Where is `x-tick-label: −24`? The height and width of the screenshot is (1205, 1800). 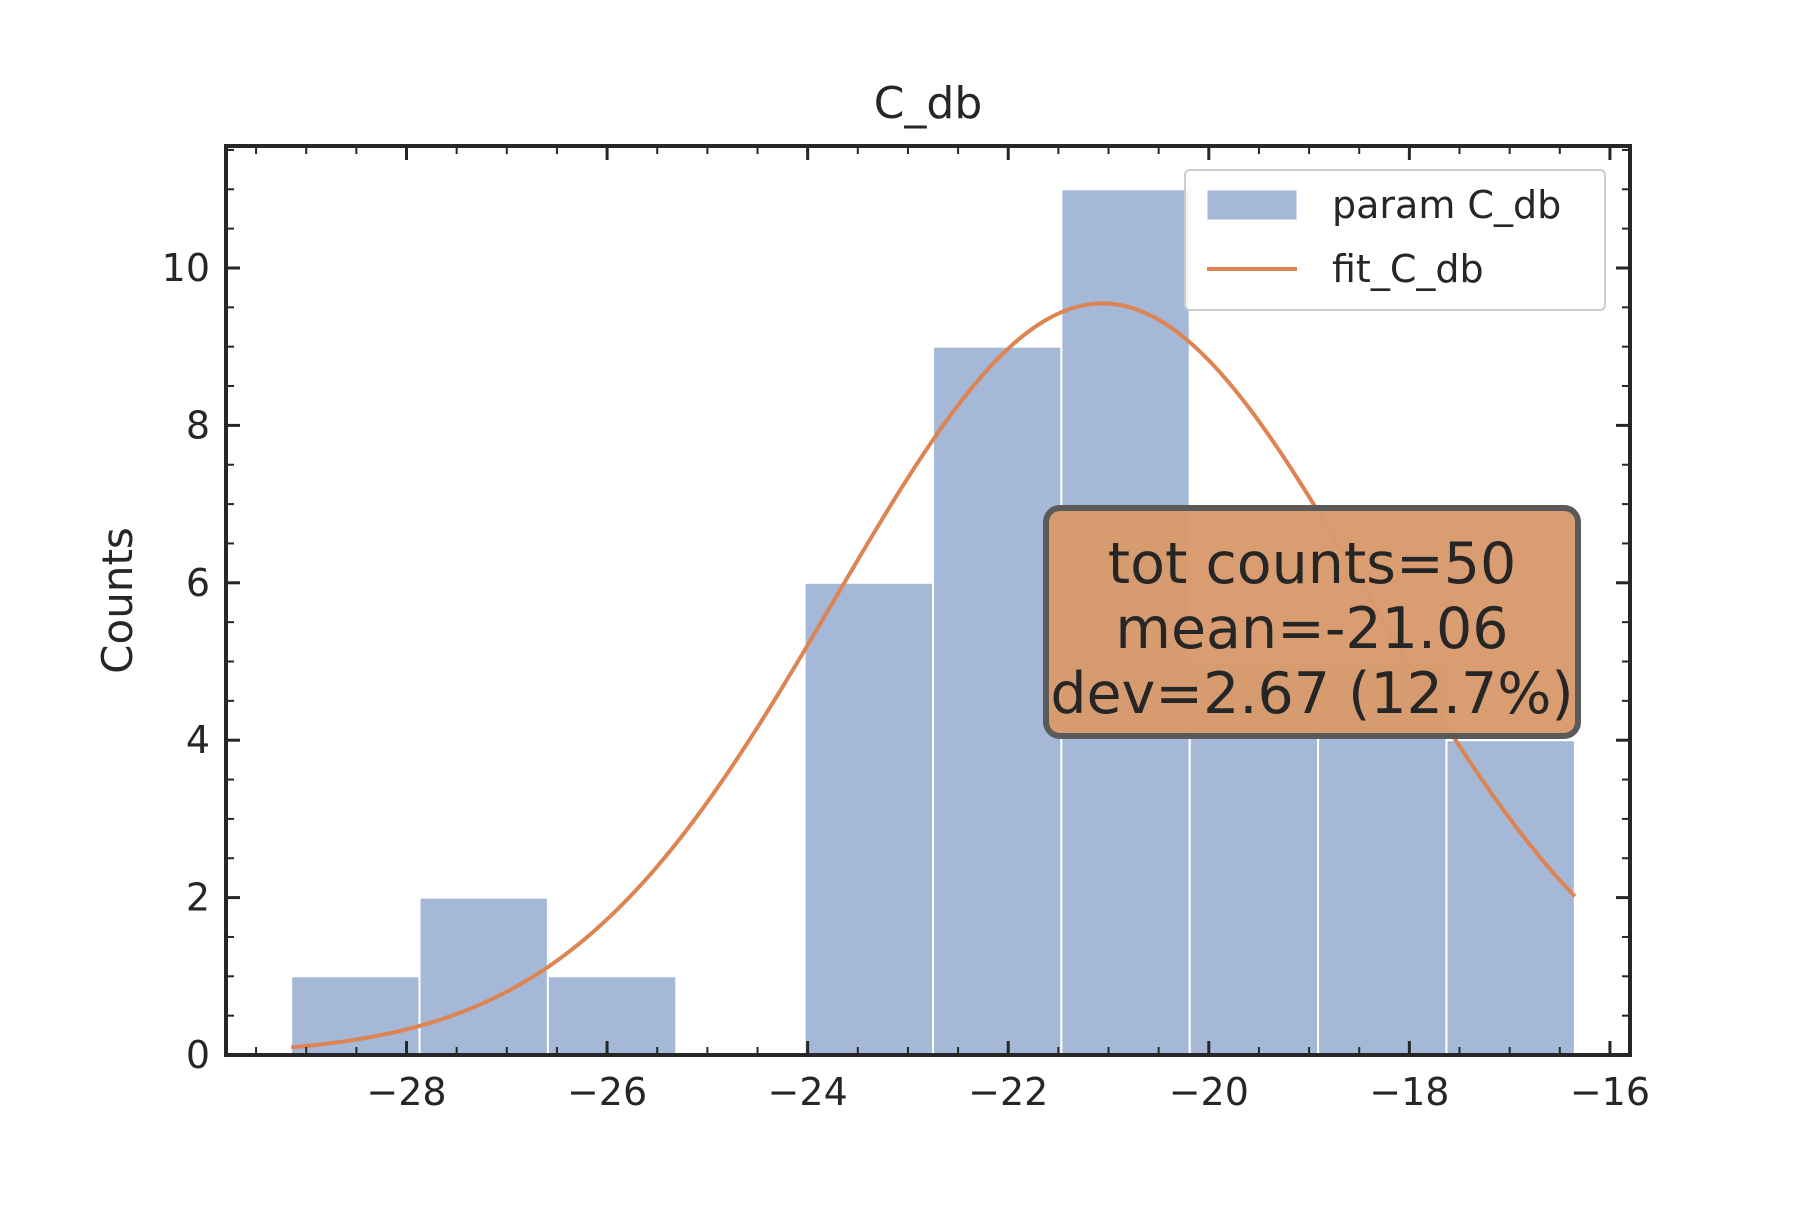
x-tick-label: −24 is located at coordinates (808, 1092).